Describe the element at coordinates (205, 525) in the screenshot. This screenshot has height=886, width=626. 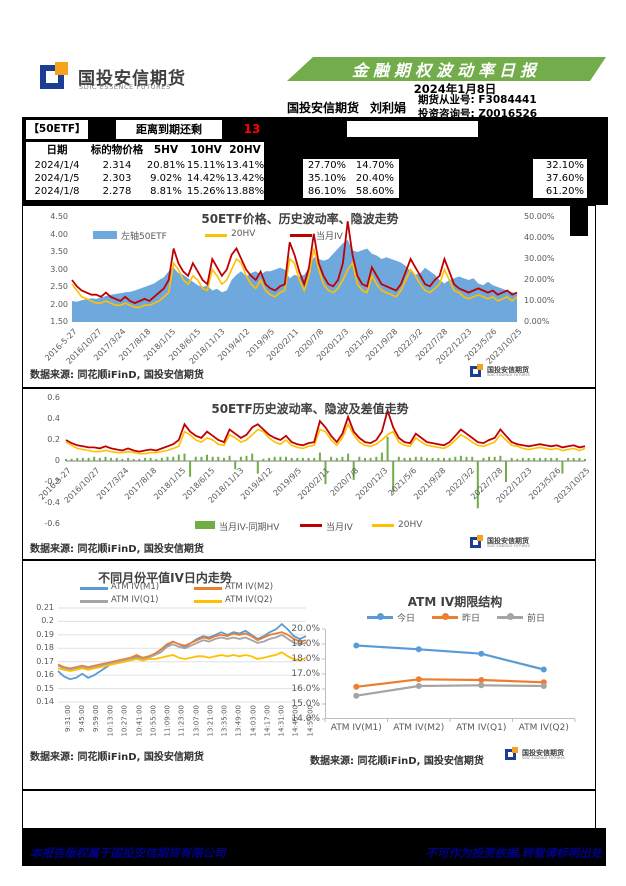
I see `legend-swatch-bar` at that location.